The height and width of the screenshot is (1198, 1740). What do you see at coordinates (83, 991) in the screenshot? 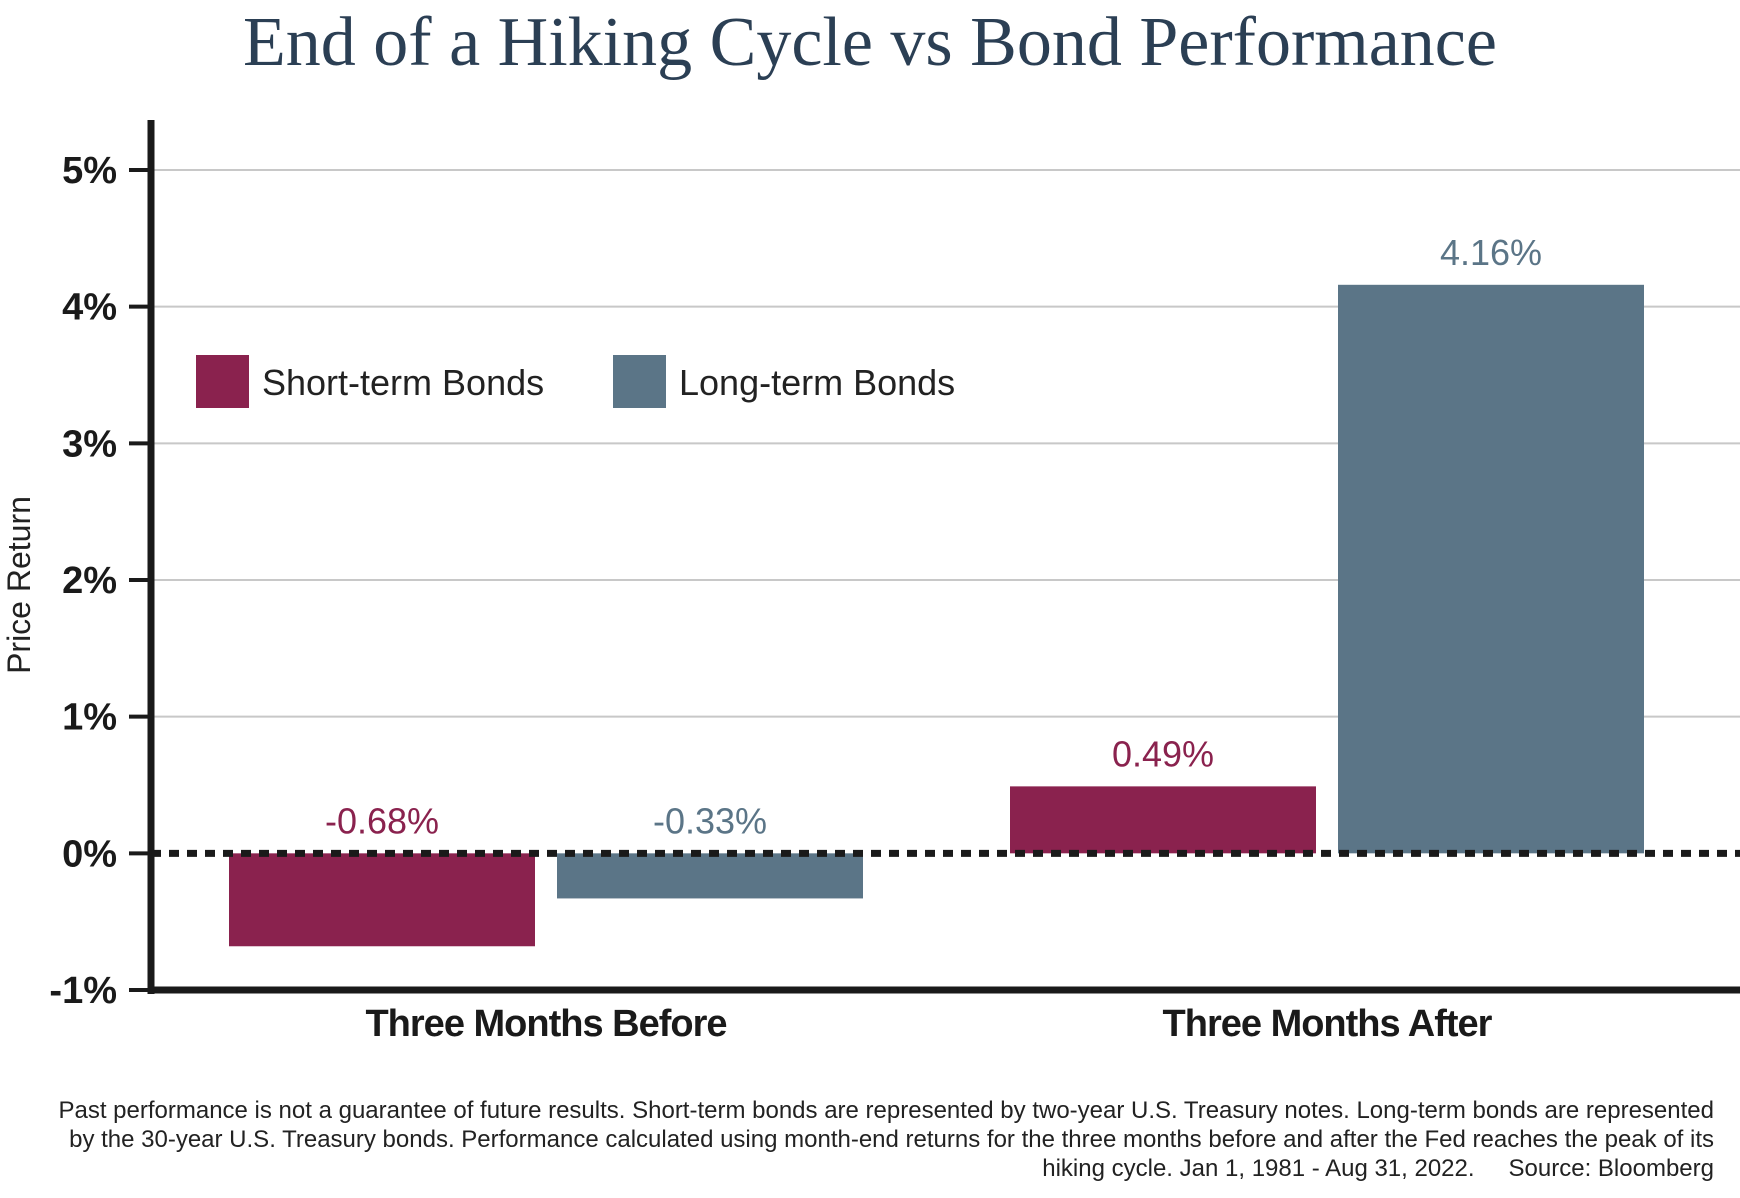
I see `y-tick-label: -1%` at bounding box center [83, 991].